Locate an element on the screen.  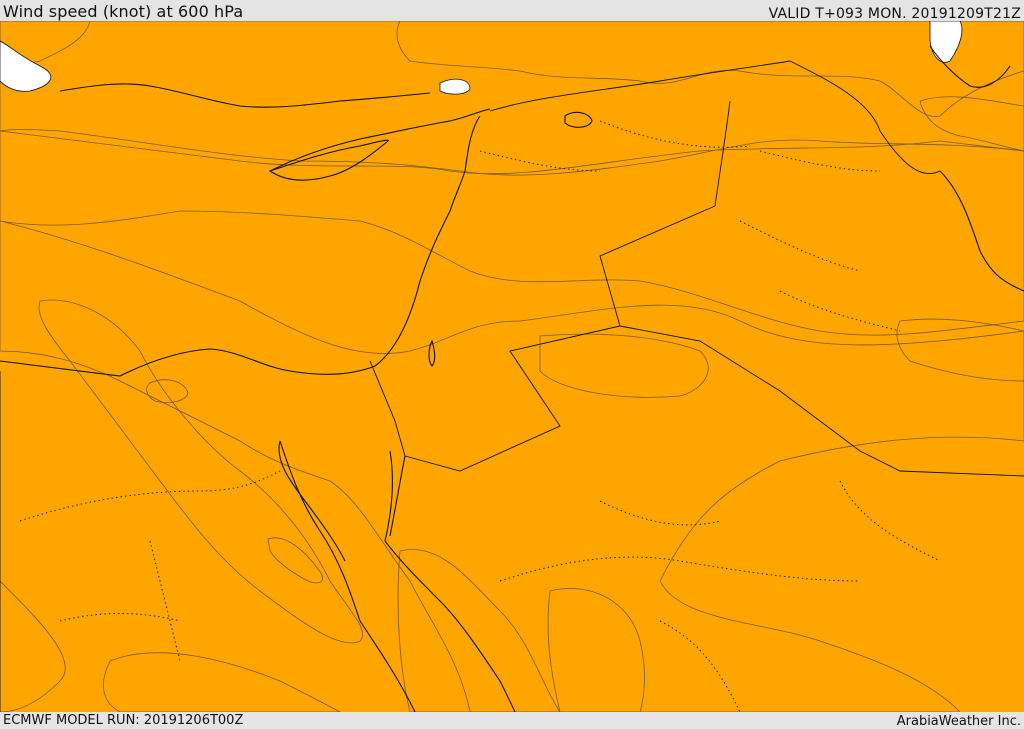
dotted-lines-egypt is located at coordinates (150, 566).